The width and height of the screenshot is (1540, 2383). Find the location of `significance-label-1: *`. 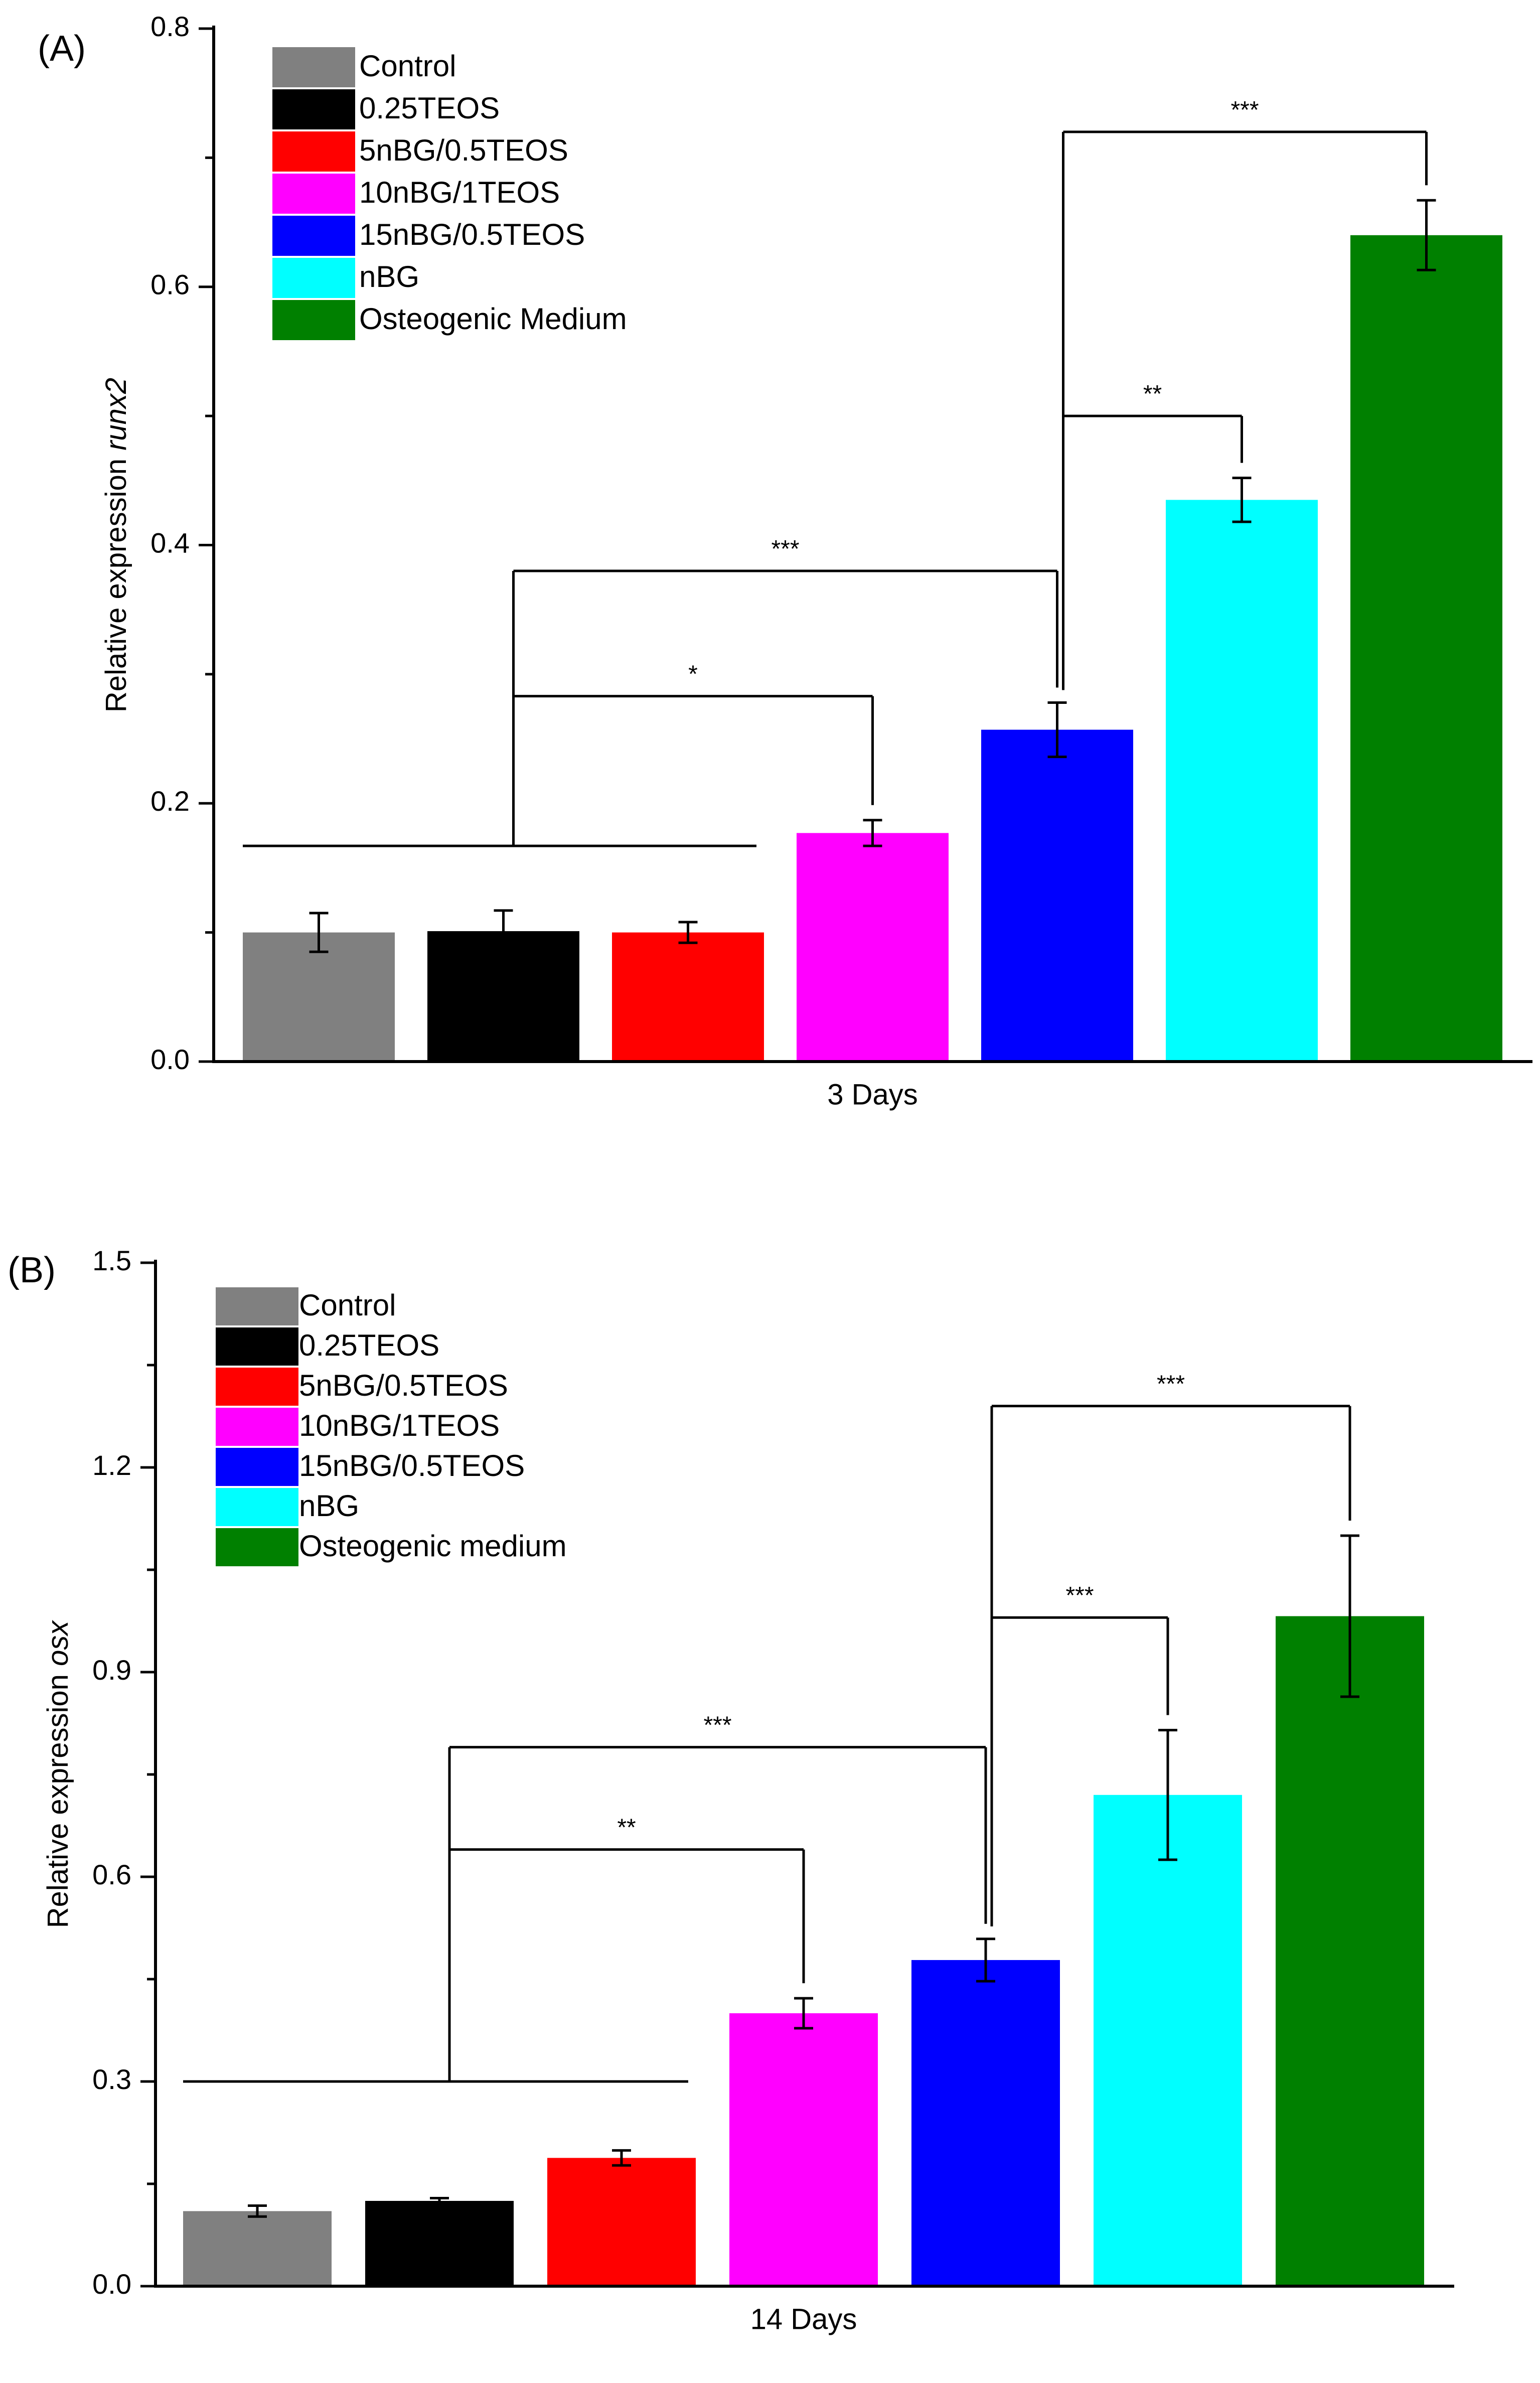

significance-label-1: * is located at coordinates (693, 674).